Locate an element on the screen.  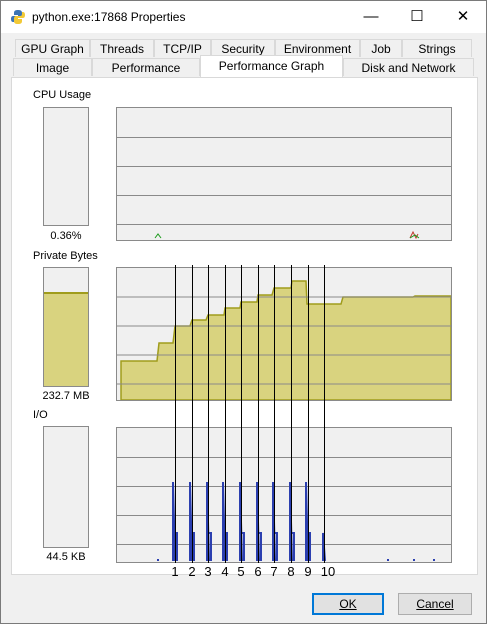
tab-tcpip: TCP/IP is located at coordinates (182, 48).